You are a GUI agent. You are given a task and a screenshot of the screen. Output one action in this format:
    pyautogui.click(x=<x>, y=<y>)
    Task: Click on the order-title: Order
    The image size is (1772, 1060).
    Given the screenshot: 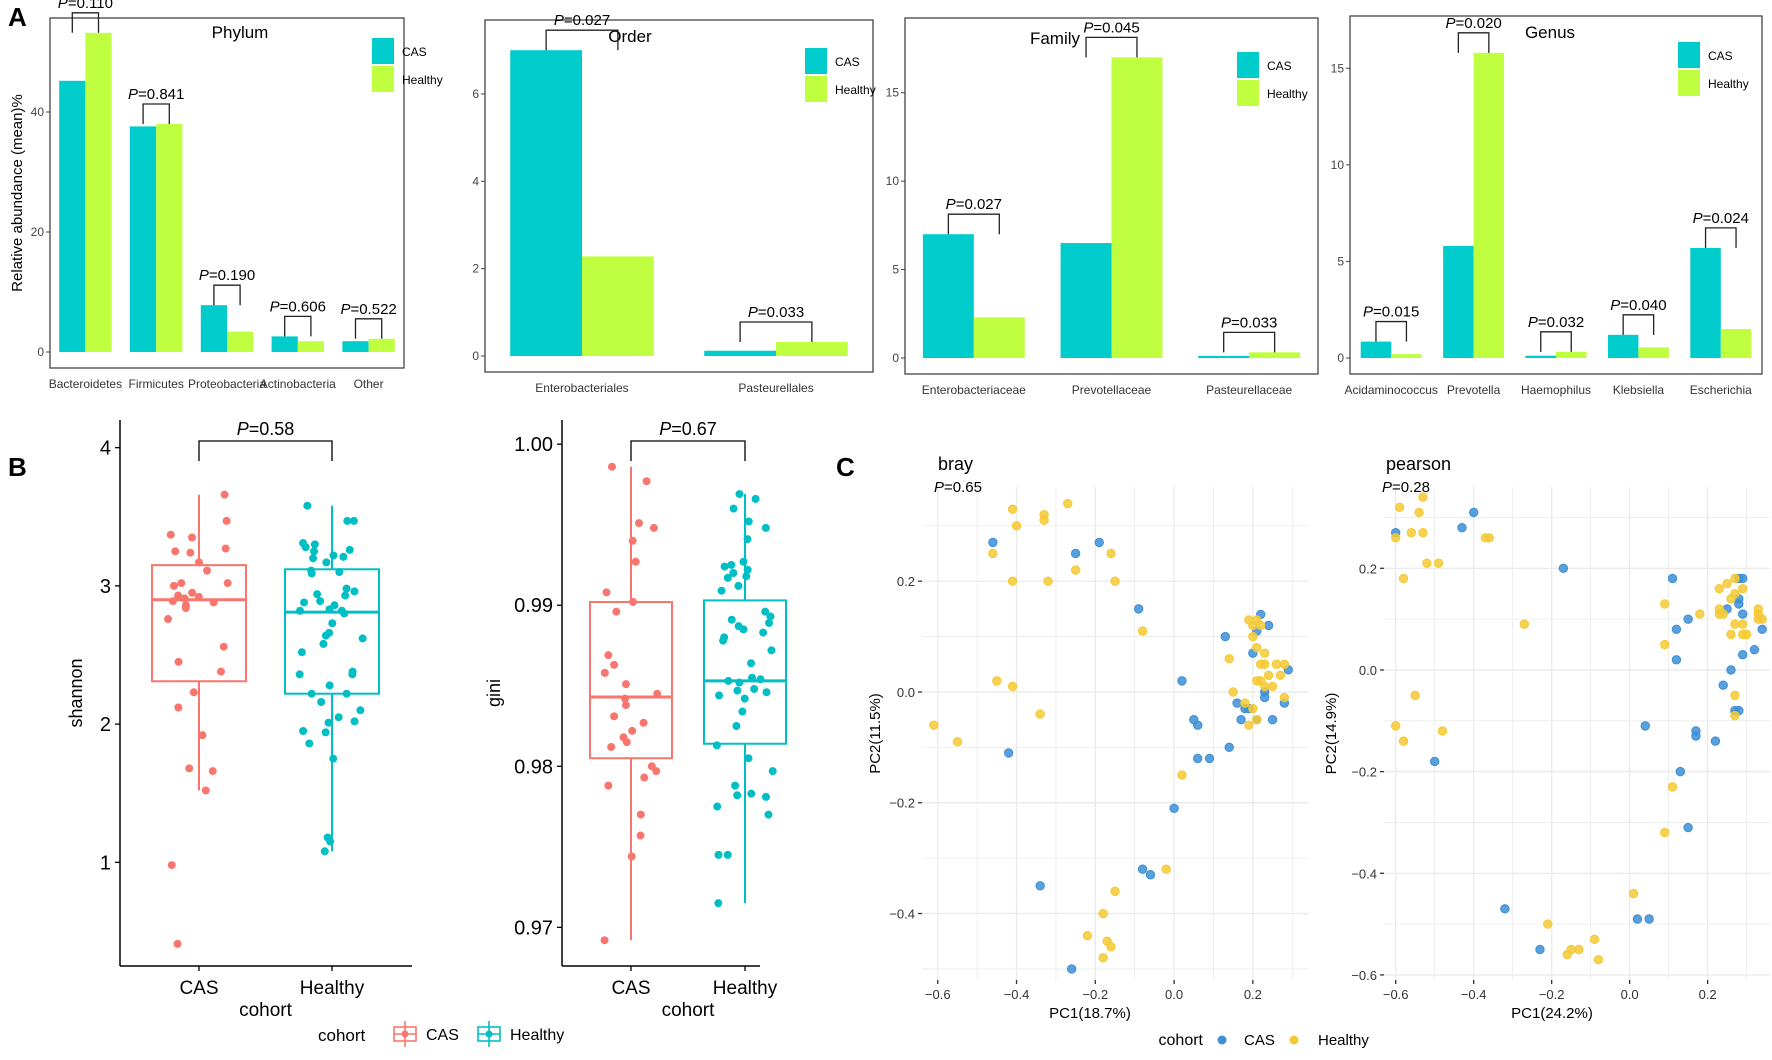 What is the action you would take?
    pyautogui.click(x=630, y=36)
    